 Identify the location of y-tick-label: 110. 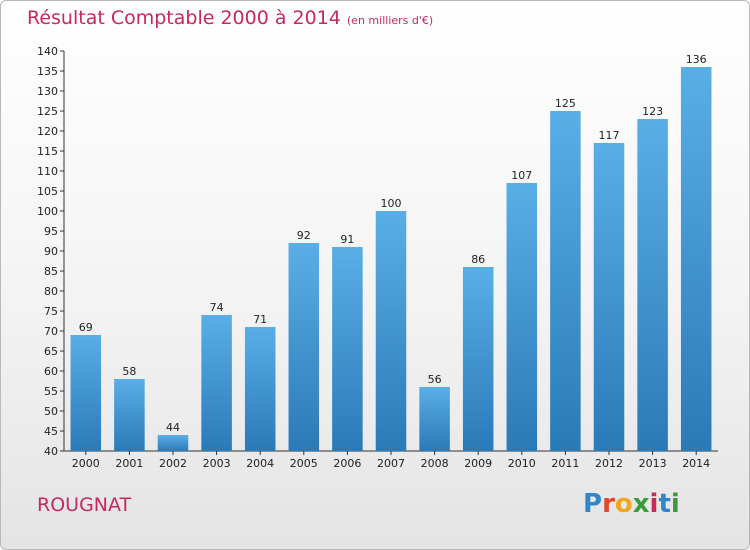
(47, 171).